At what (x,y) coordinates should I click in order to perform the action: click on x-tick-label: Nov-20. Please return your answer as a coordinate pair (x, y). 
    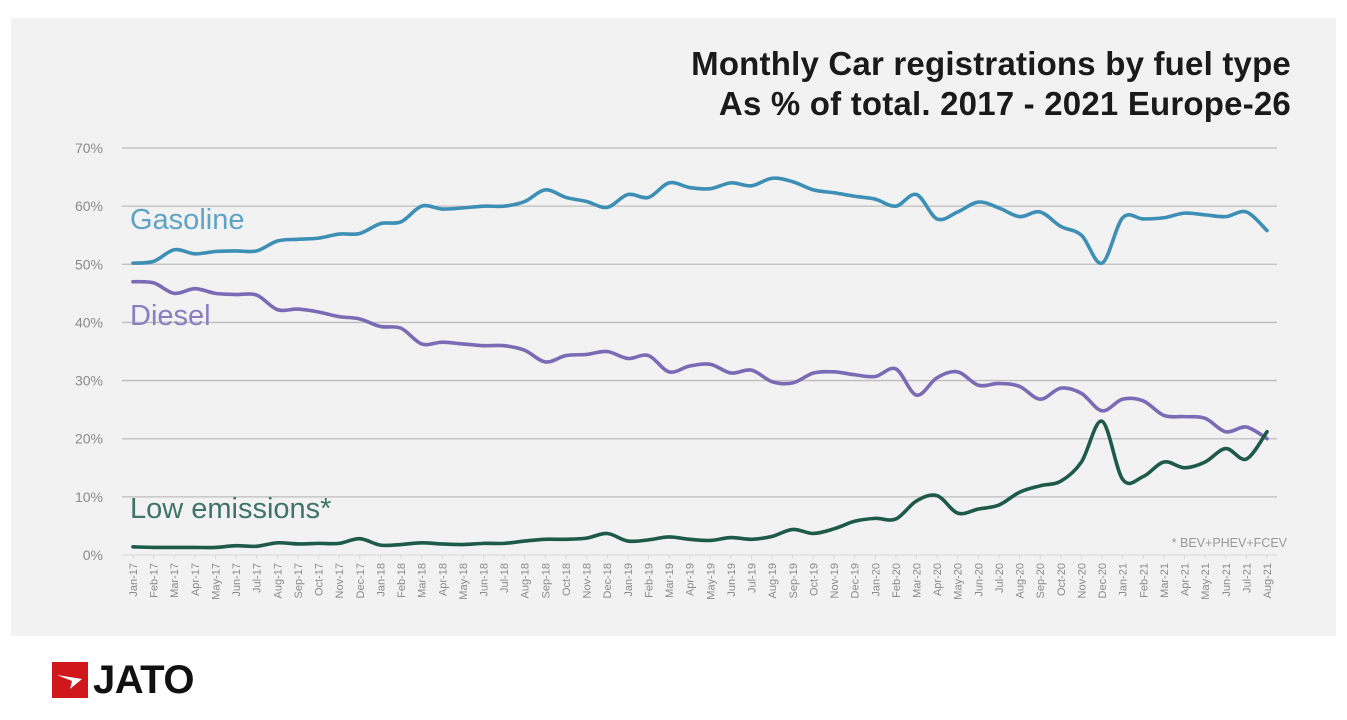
    Looking at the image, I should click on (1082, 580).